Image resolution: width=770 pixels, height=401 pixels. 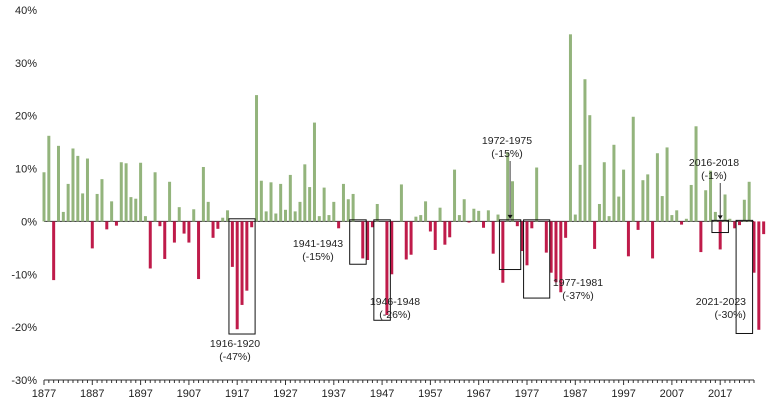 What do you see at coordinates (691, 203) in the screenshot?
I see `bar-2011` at bounding box center [691, 203].